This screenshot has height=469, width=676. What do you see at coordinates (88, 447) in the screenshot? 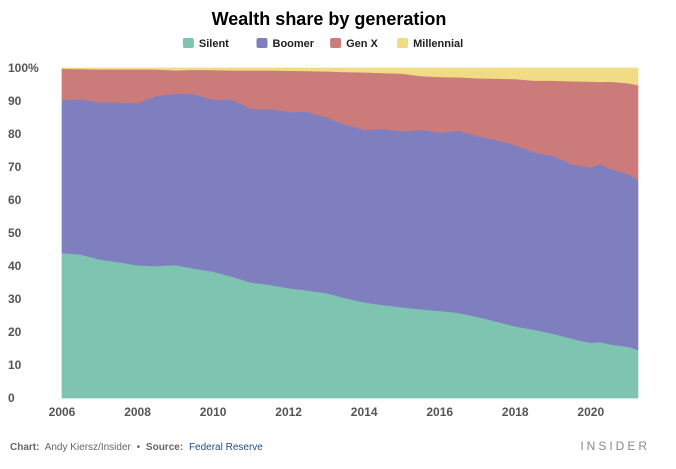
I see `chart-author: Andy Kiersz/Insider` at bounding box center [88, 447].